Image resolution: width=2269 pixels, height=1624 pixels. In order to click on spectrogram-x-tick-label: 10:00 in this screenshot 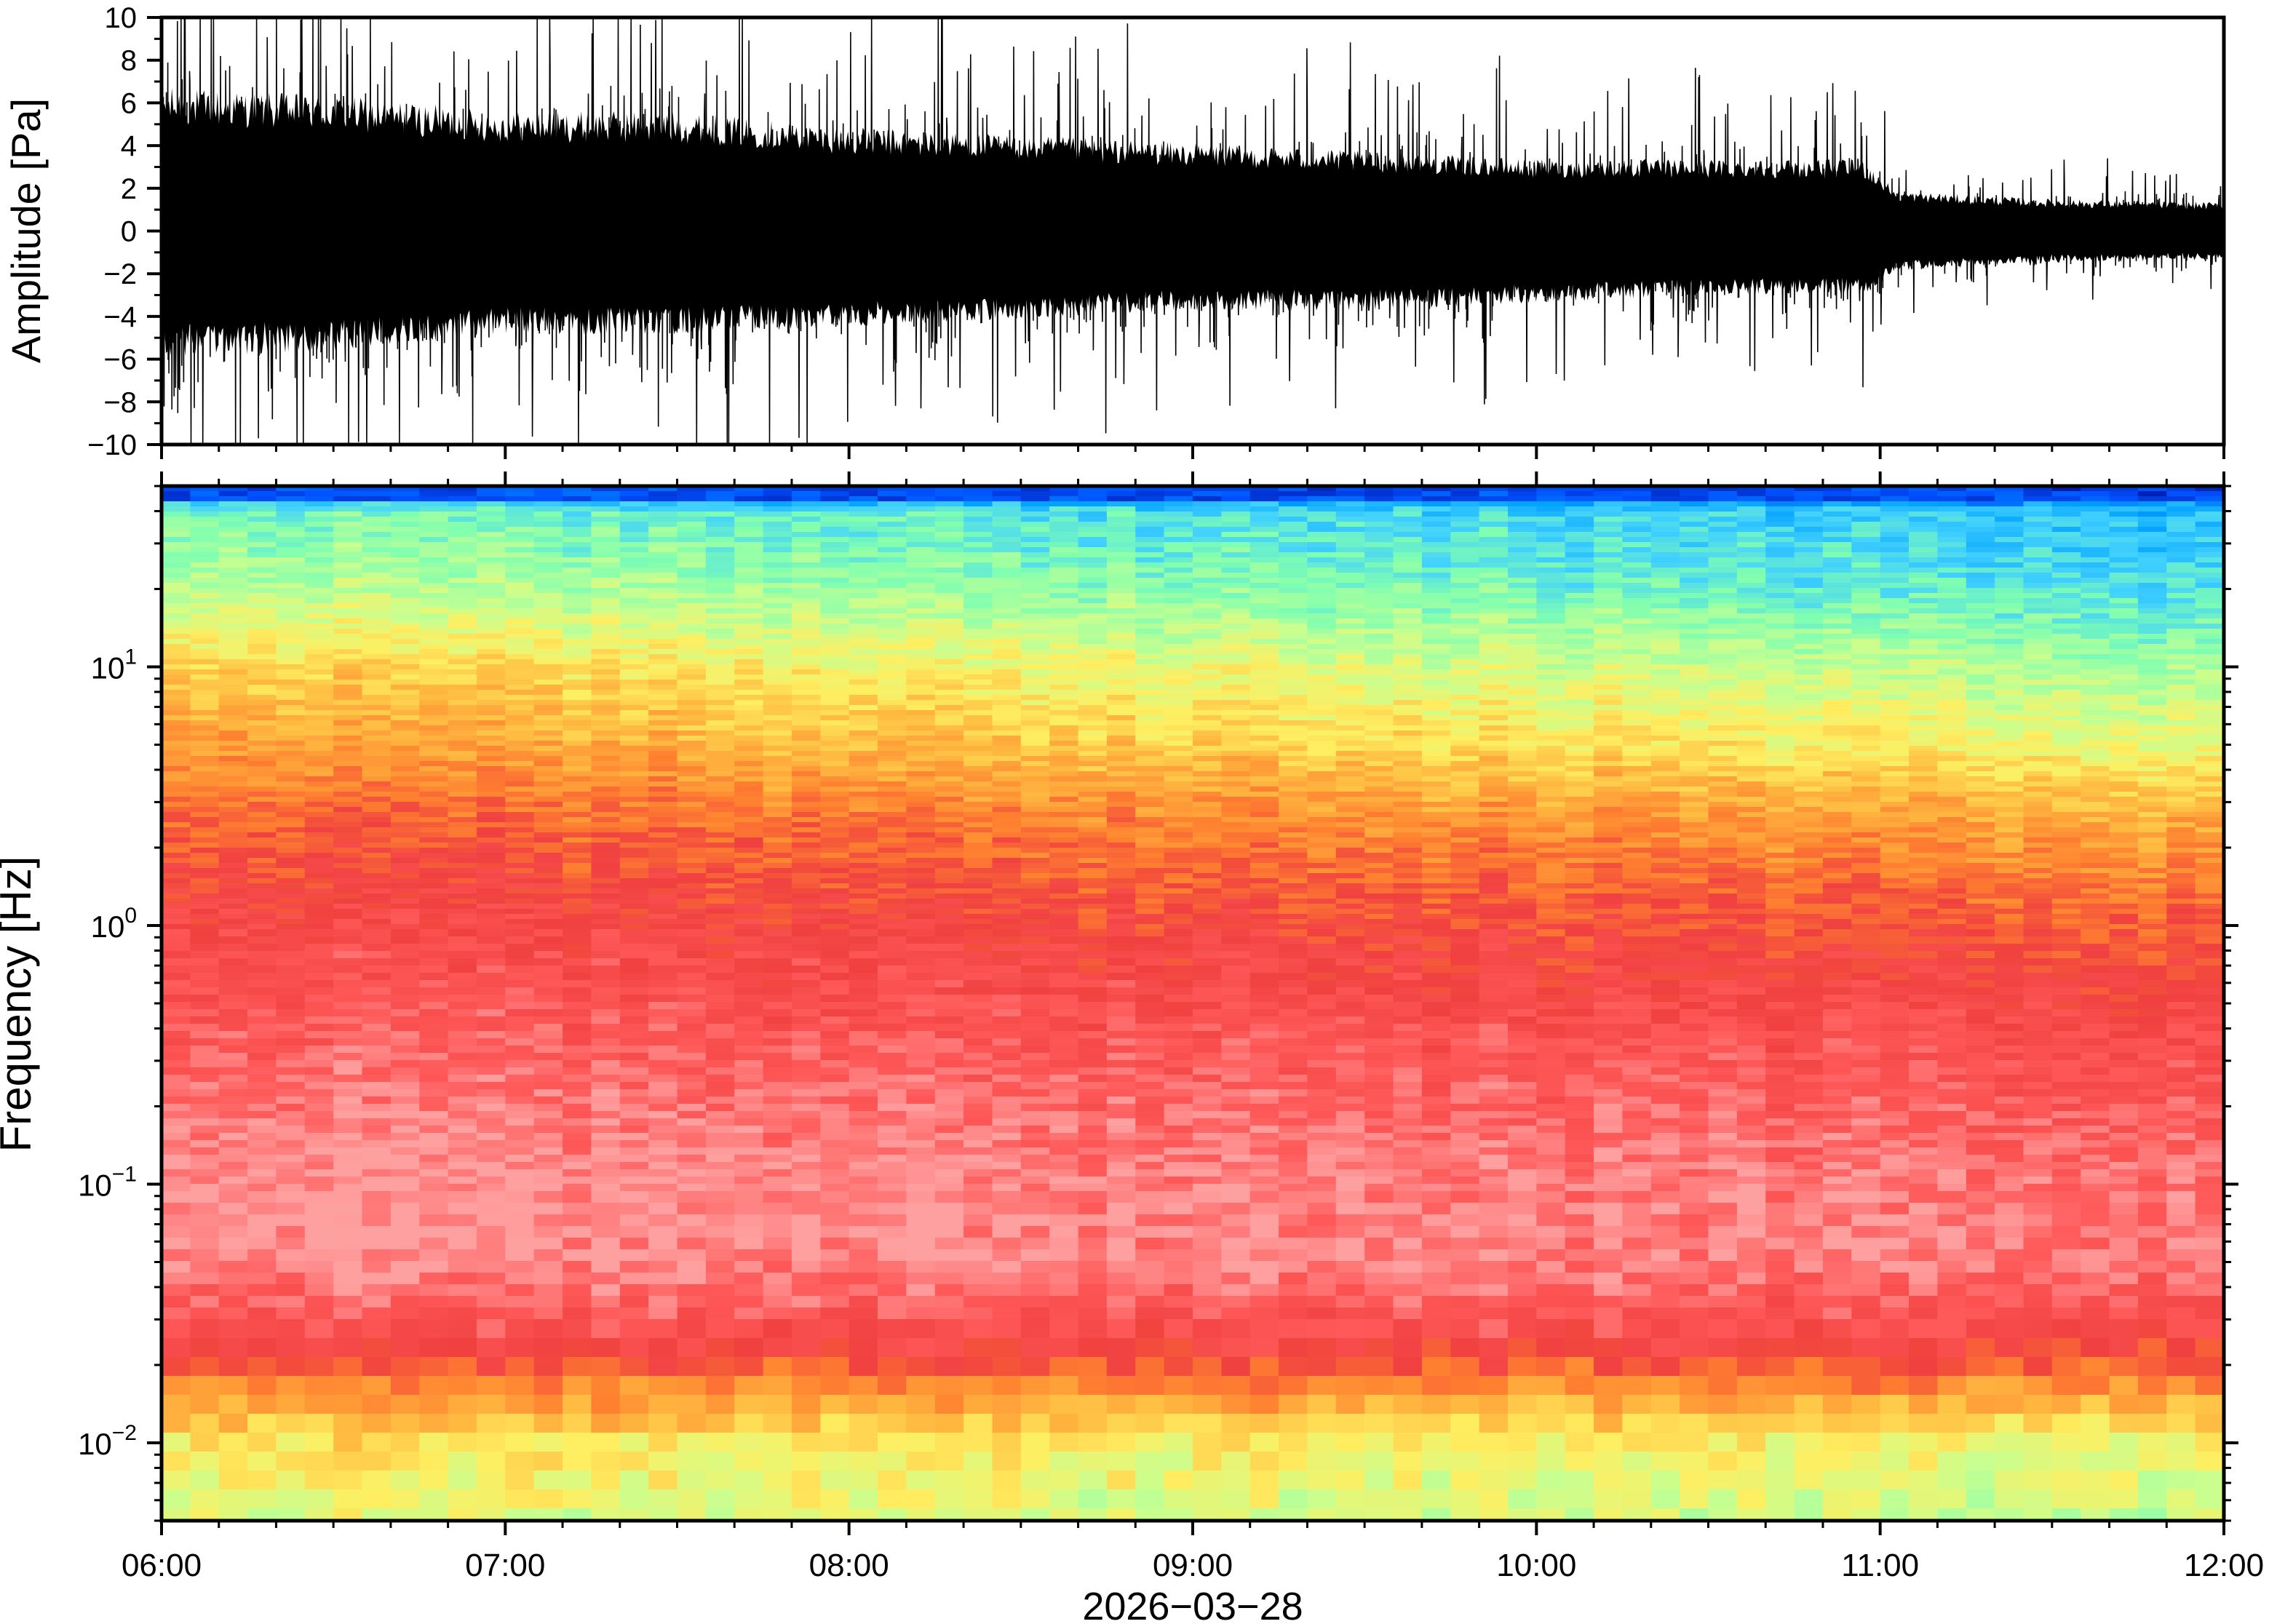, I will do `click(1536, 1565)`.